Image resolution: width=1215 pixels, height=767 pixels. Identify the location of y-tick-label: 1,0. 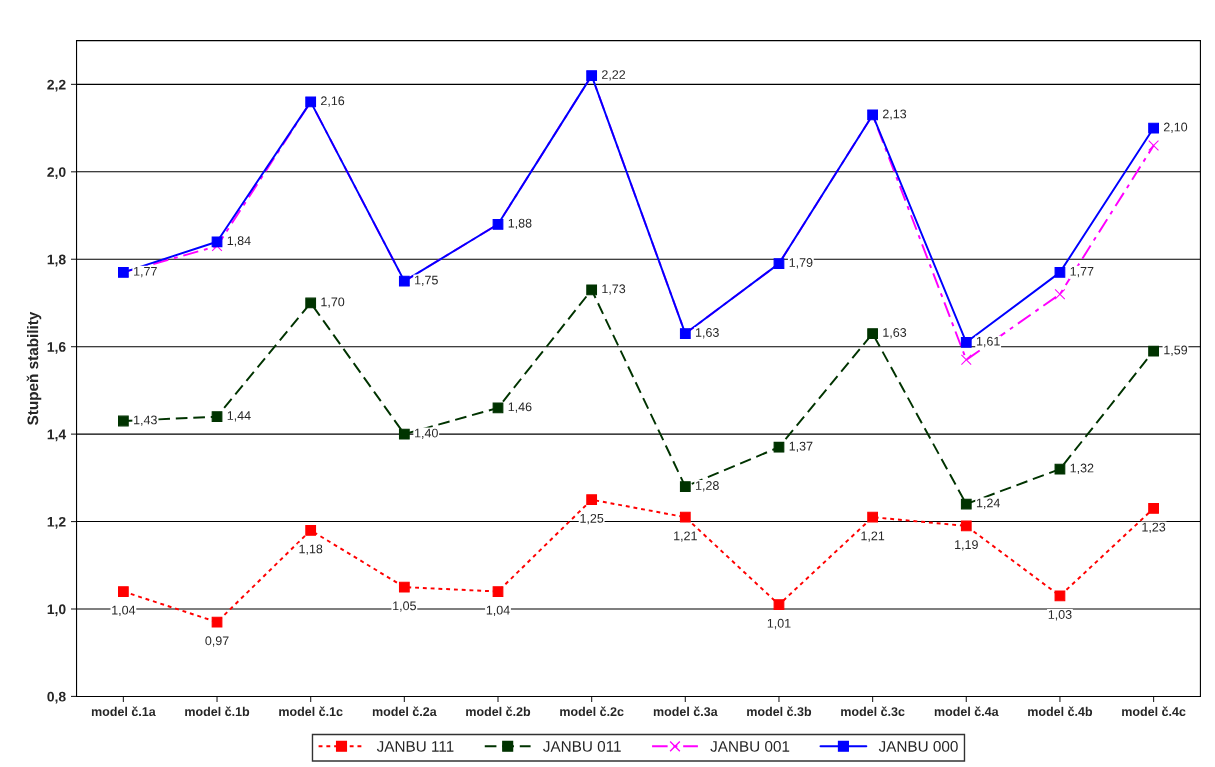
(56, 610).